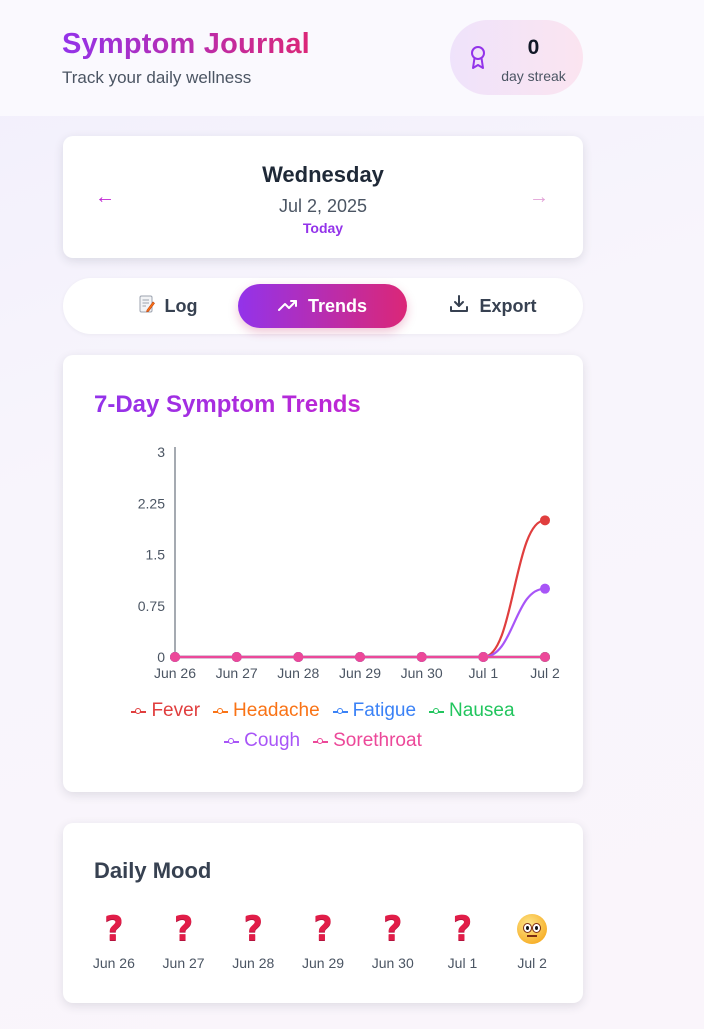  I want to click on data-point-fever, so click(545, 520).